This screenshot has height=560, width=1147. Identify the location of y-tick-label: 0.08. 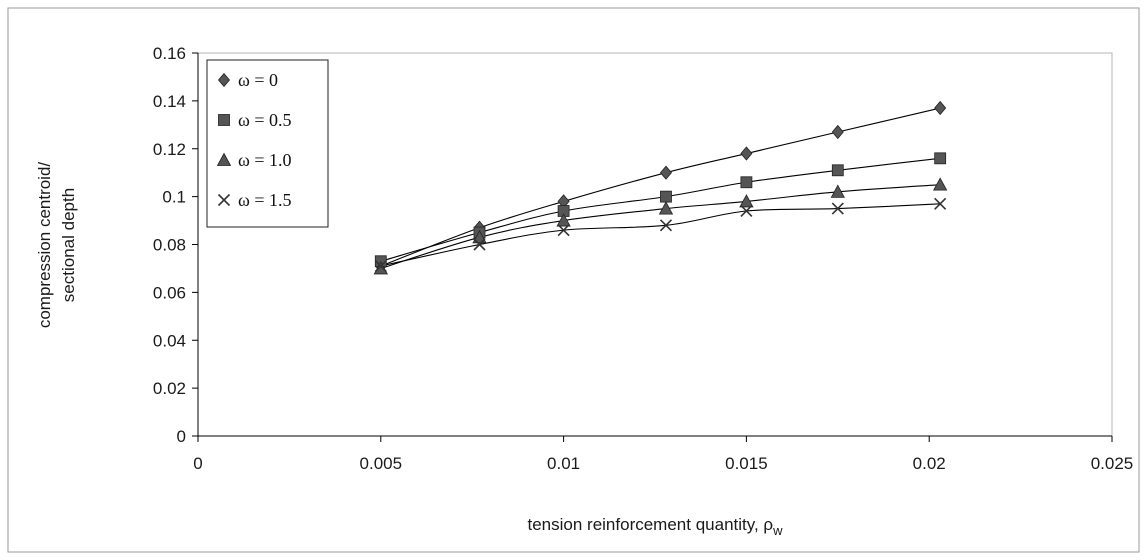
(169, 245).